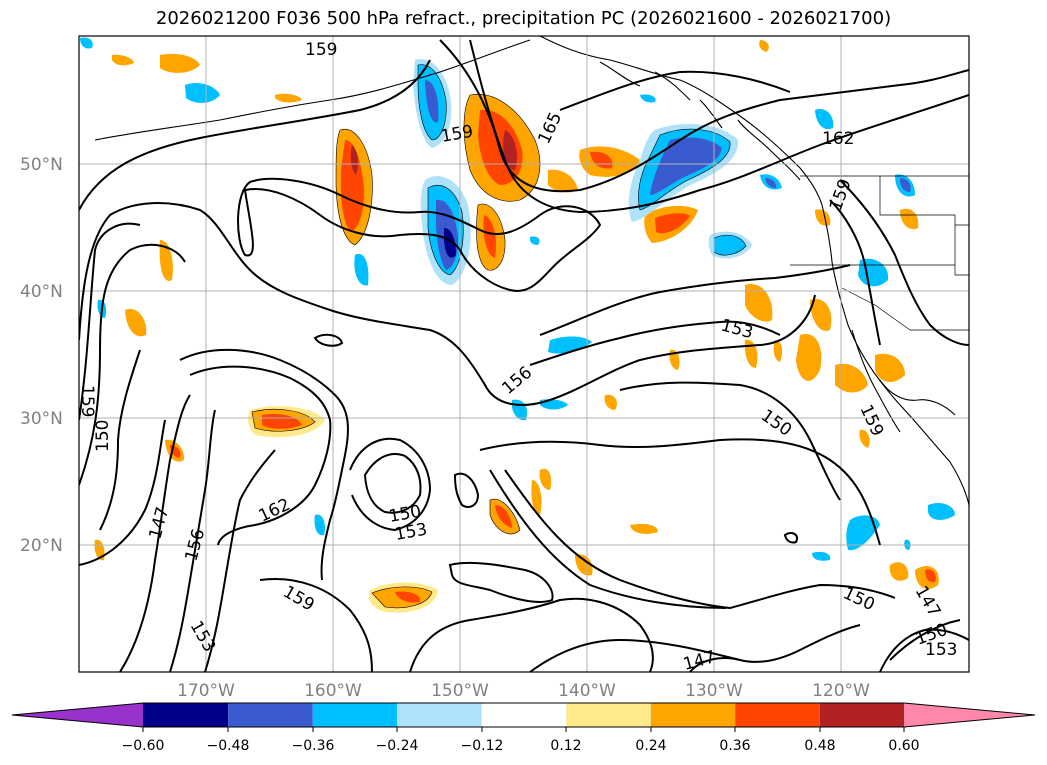 Image resolution: width=1047 pixels, height=765 pixels. Describe the element at coordinates (587, 691) in the screenshot. I see `lon-label-140w: 140°W` at that location.